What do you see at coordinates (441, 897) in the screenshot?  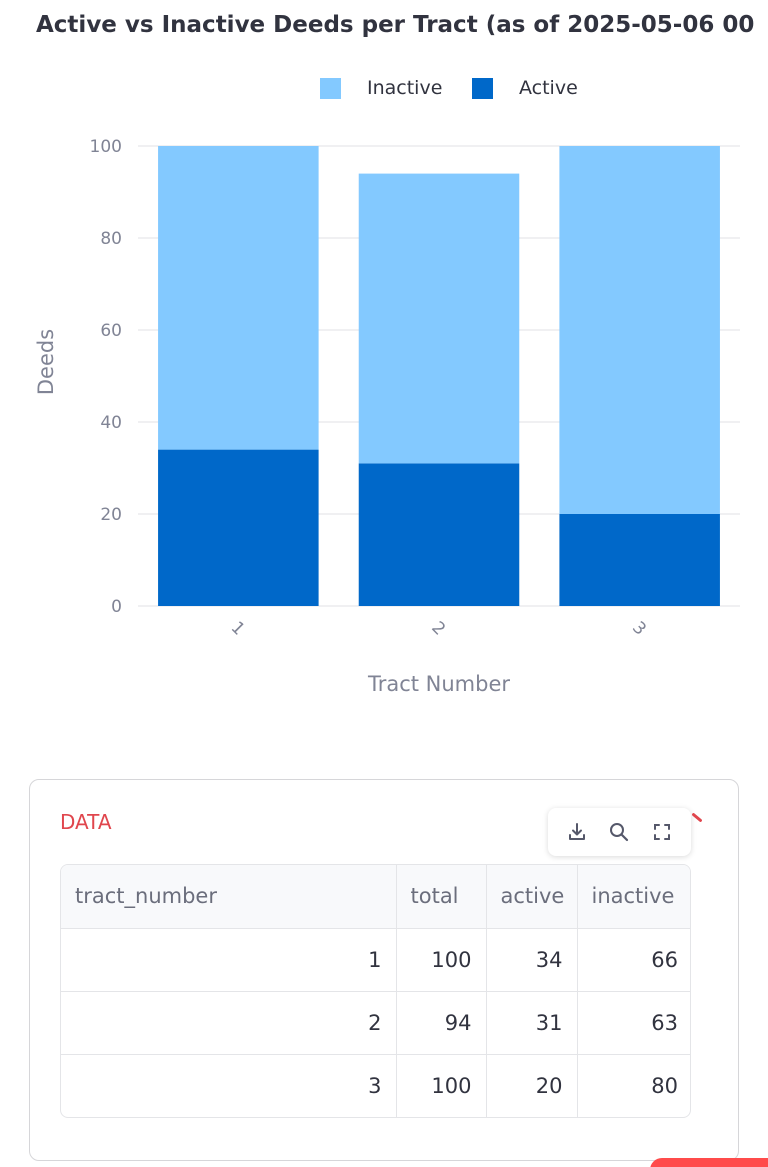 I see `column-header-total: total` at bounding box center [441, 897].